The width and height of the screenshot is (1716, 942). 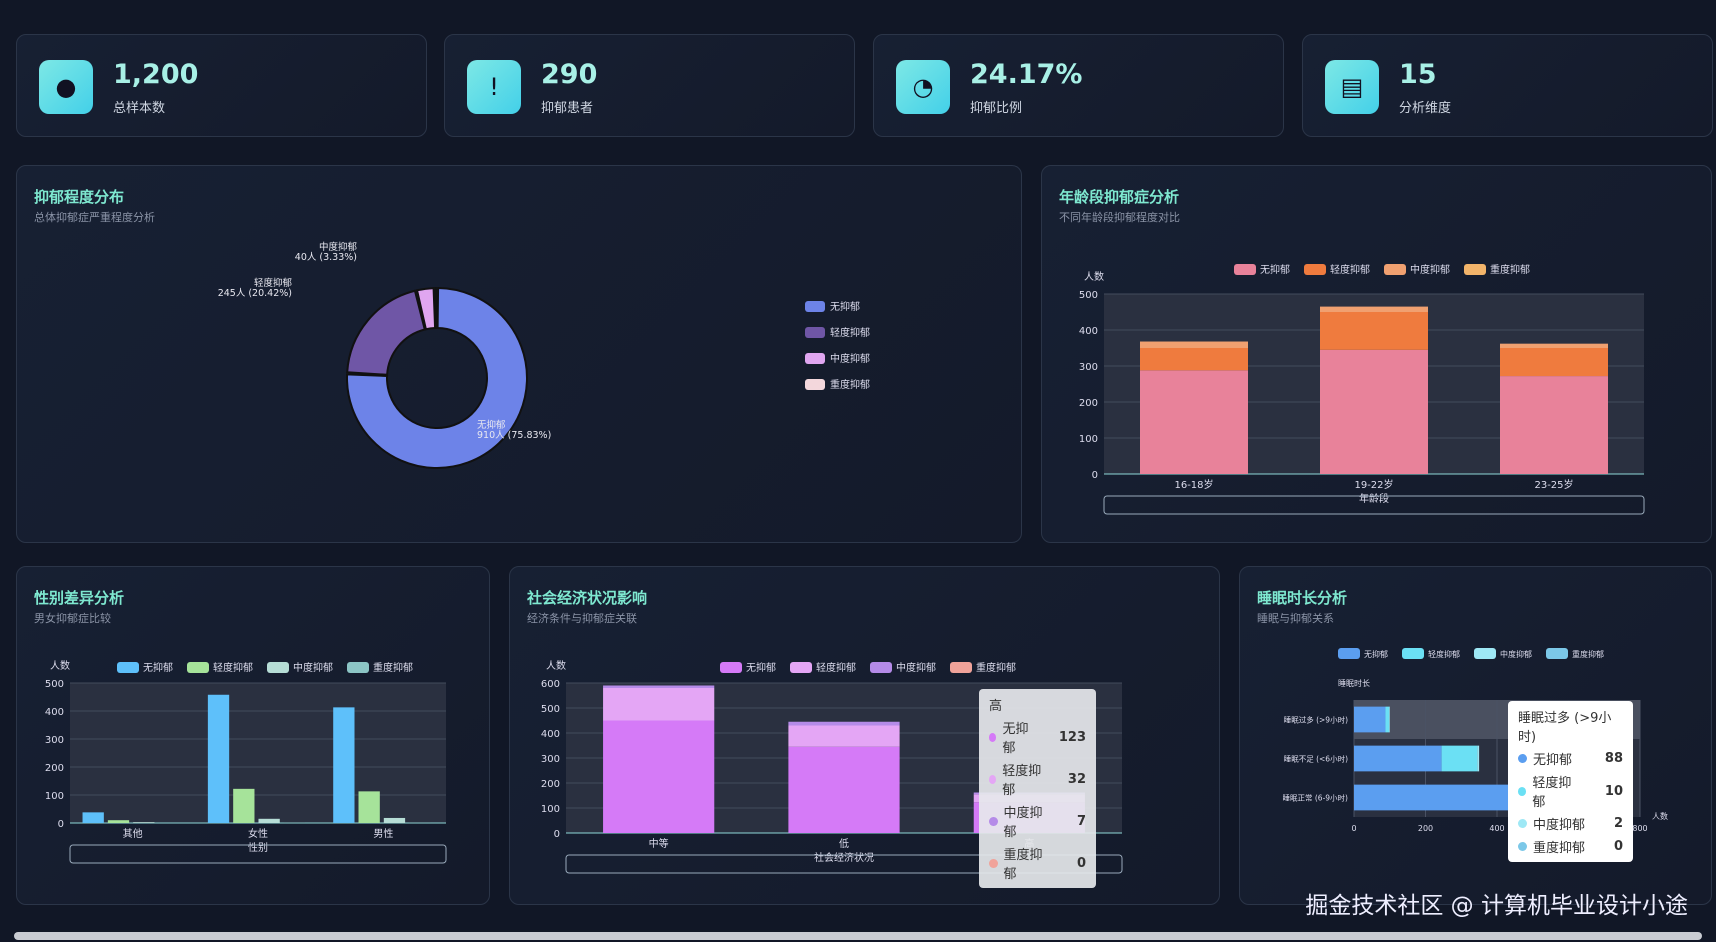 What do you see at coordinates (1639, 828) in the screenshot?
I see `x-tick-label: 800` at bounding box center [1639, 828].